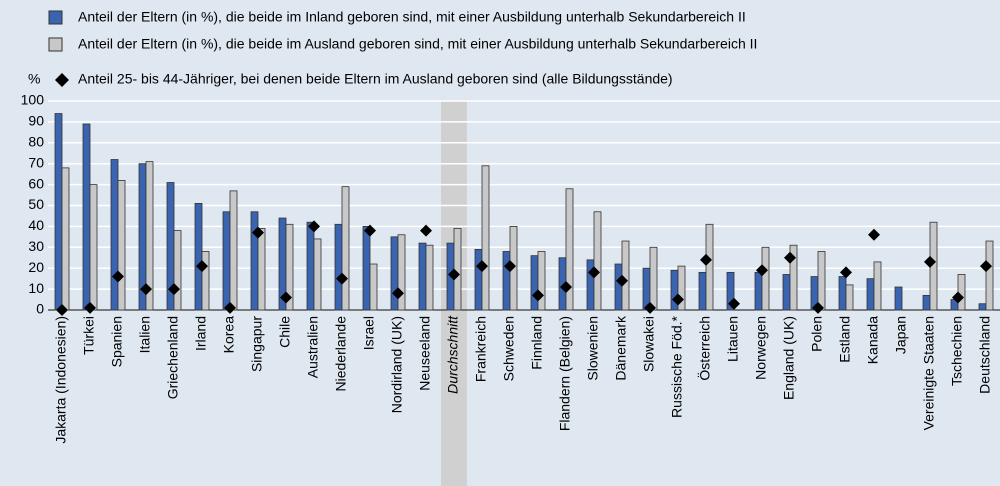 The image size is (1000, 486). Describe the element at coordinates (929, 373) in the screenshot. I see `x-tick-label: Vereinigte Staaten` at that location.